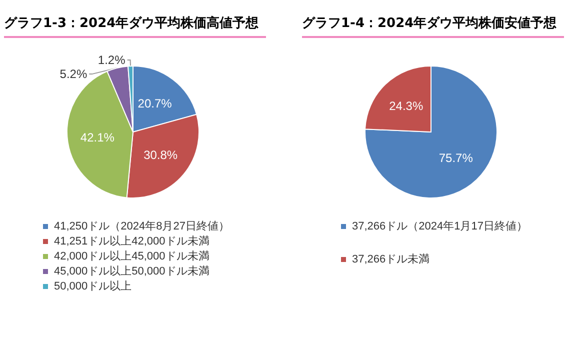 The image size is (567, 344). What do you see at coordinates (456, 158) in the screenshot?
I see `data-label: 75.7%` at bounding box center [456, 158].